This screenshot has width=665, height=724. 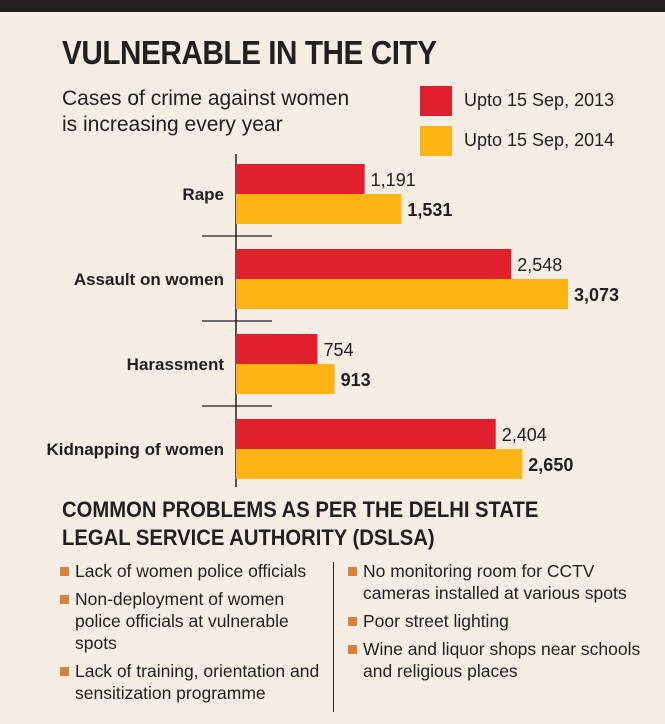 What do you see at coordinates (249, 52) in the screenshot?
I see `page-title: VULNERABLE IN THE CITY` at bounding box center [249, 52].